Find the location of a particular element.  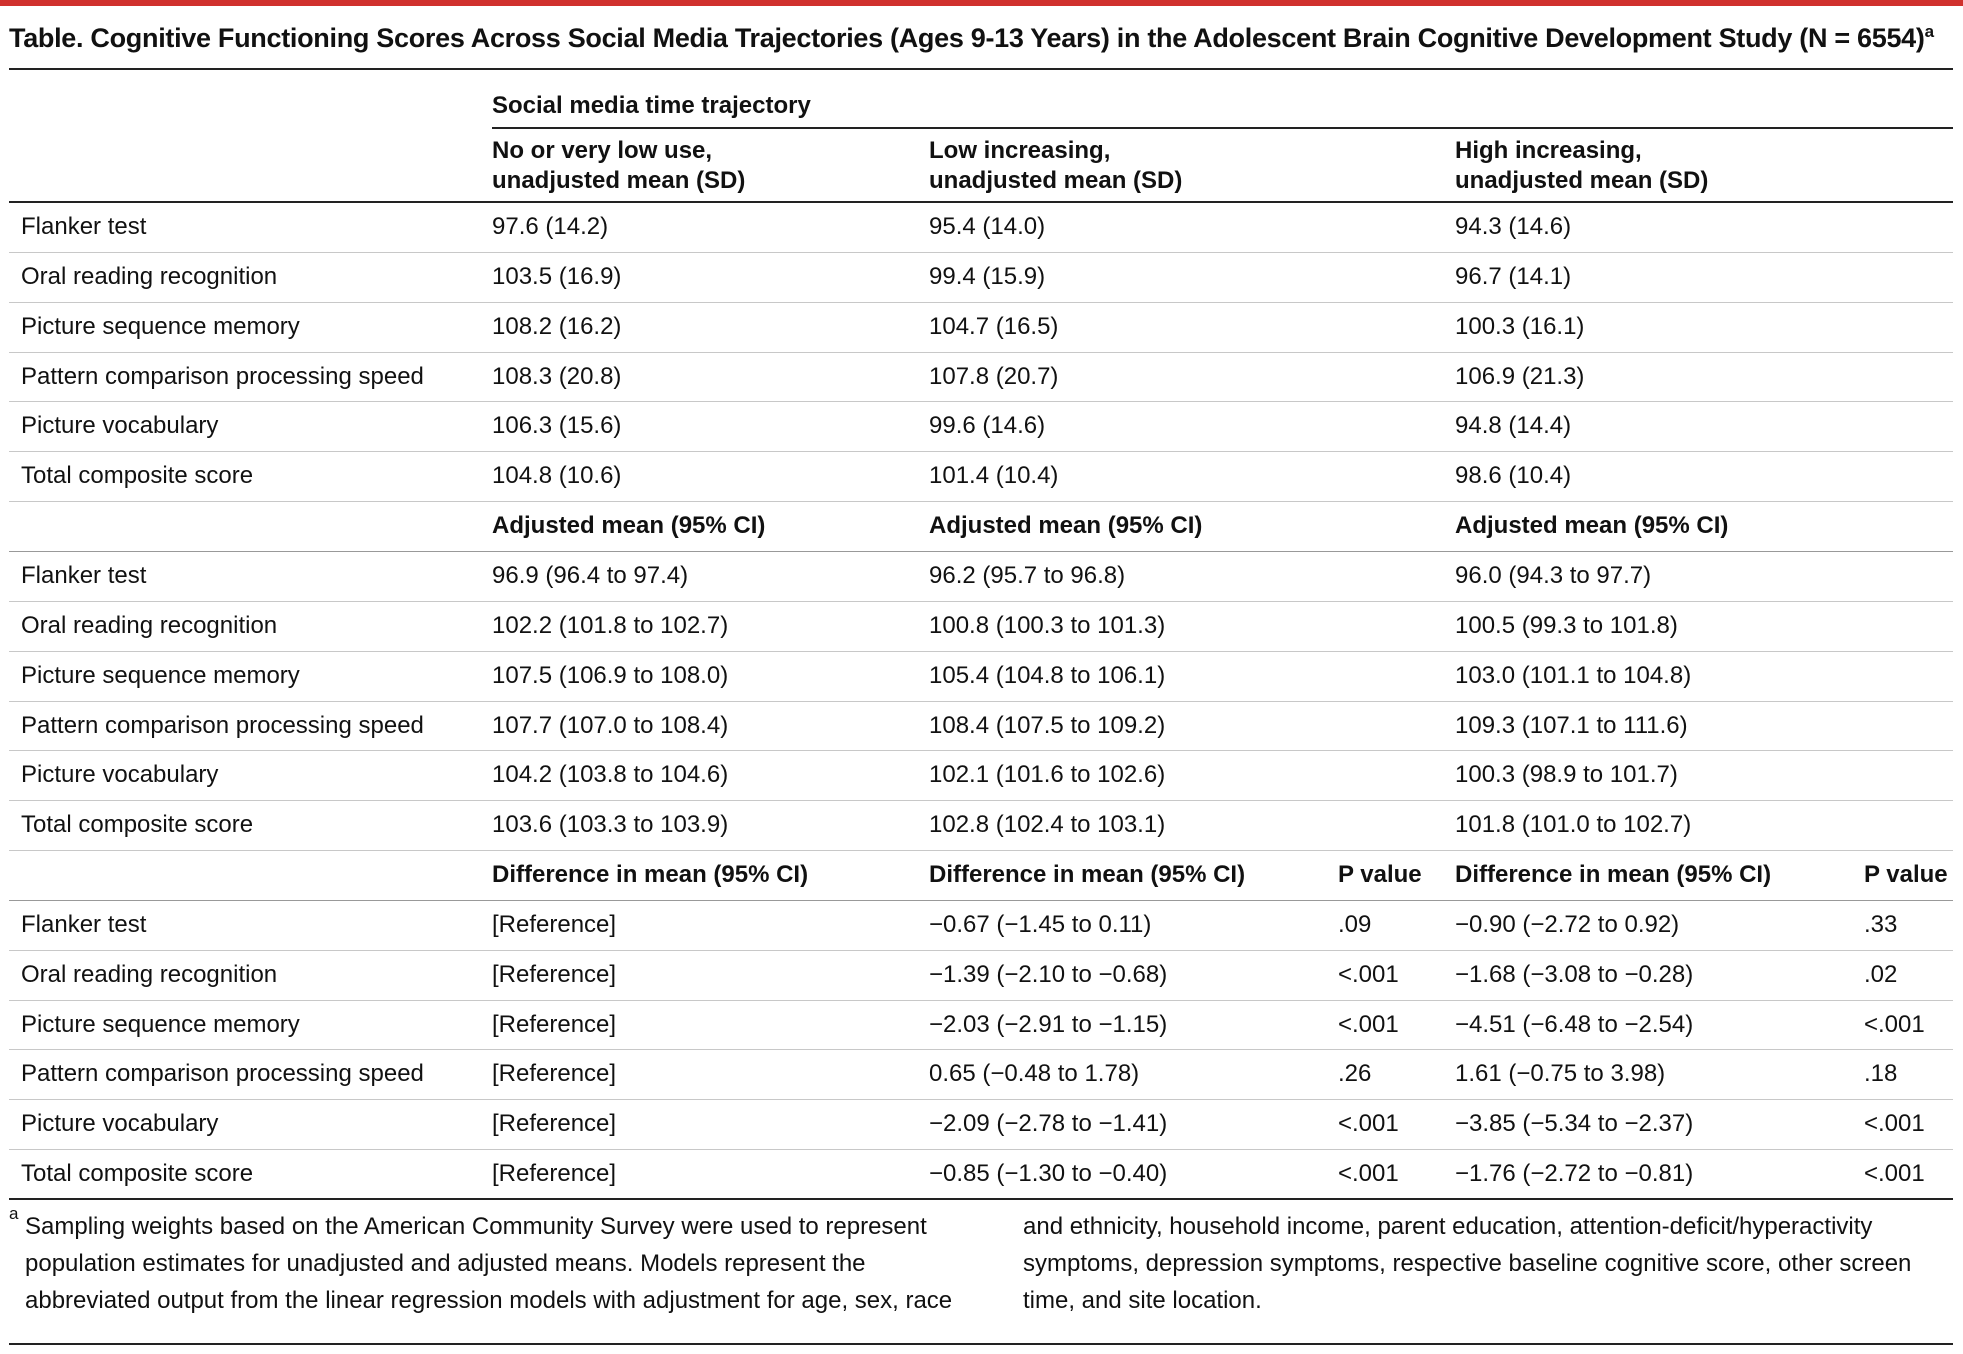

cell: 100.3 (98.9 to 101.7) is located at coordinates (1566, 775).